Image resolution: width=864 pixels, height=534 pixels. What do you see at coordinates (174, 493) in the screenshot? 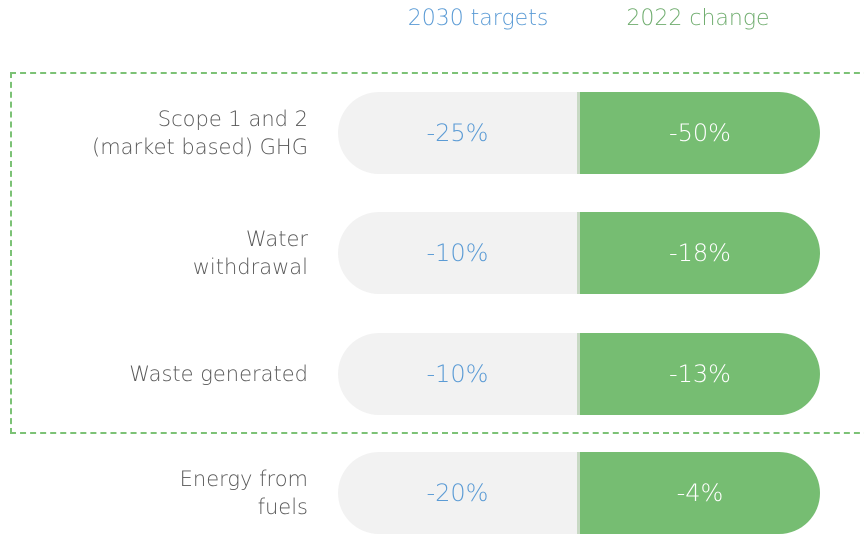
I see `row-label: Energy from fuels` at bounding box center [174, 493].